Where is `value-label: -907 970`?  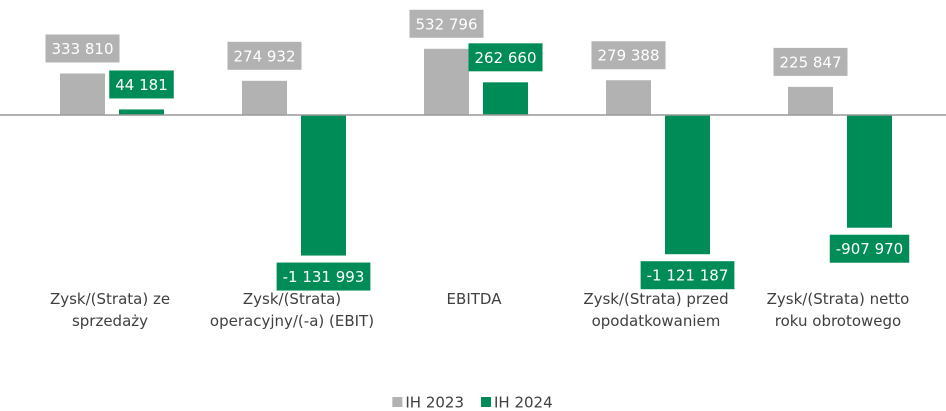
value-label: -907 970 is located at coordinates (869, 249).